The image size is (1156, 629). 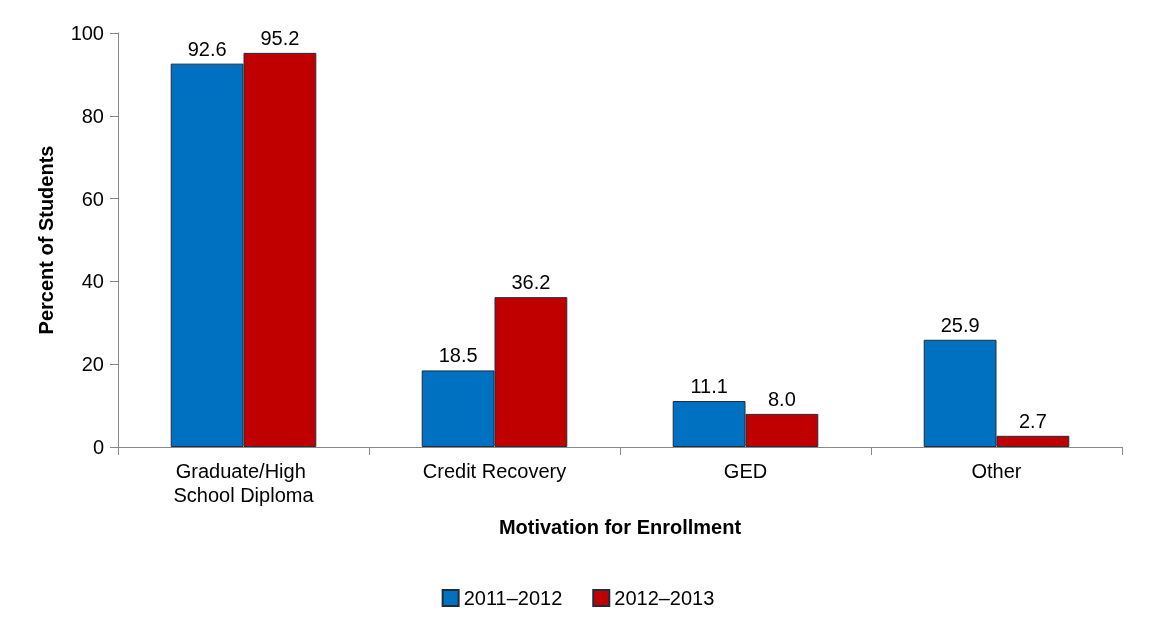 What do you see at coordinates (207, 48) in the screenshot?
I see `data-label: 92.6` at bounding box center [207, 48].